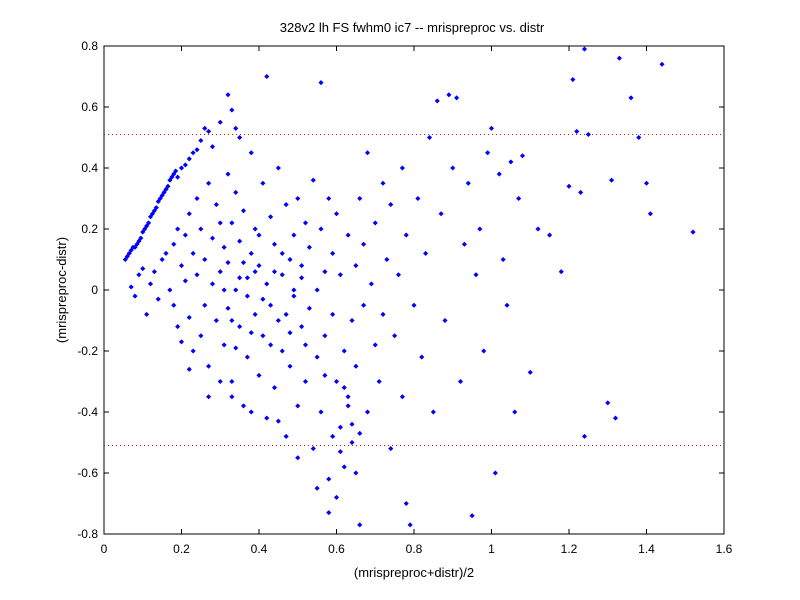  I want to click on x-tick-label: 0.4, so click(259, 549).